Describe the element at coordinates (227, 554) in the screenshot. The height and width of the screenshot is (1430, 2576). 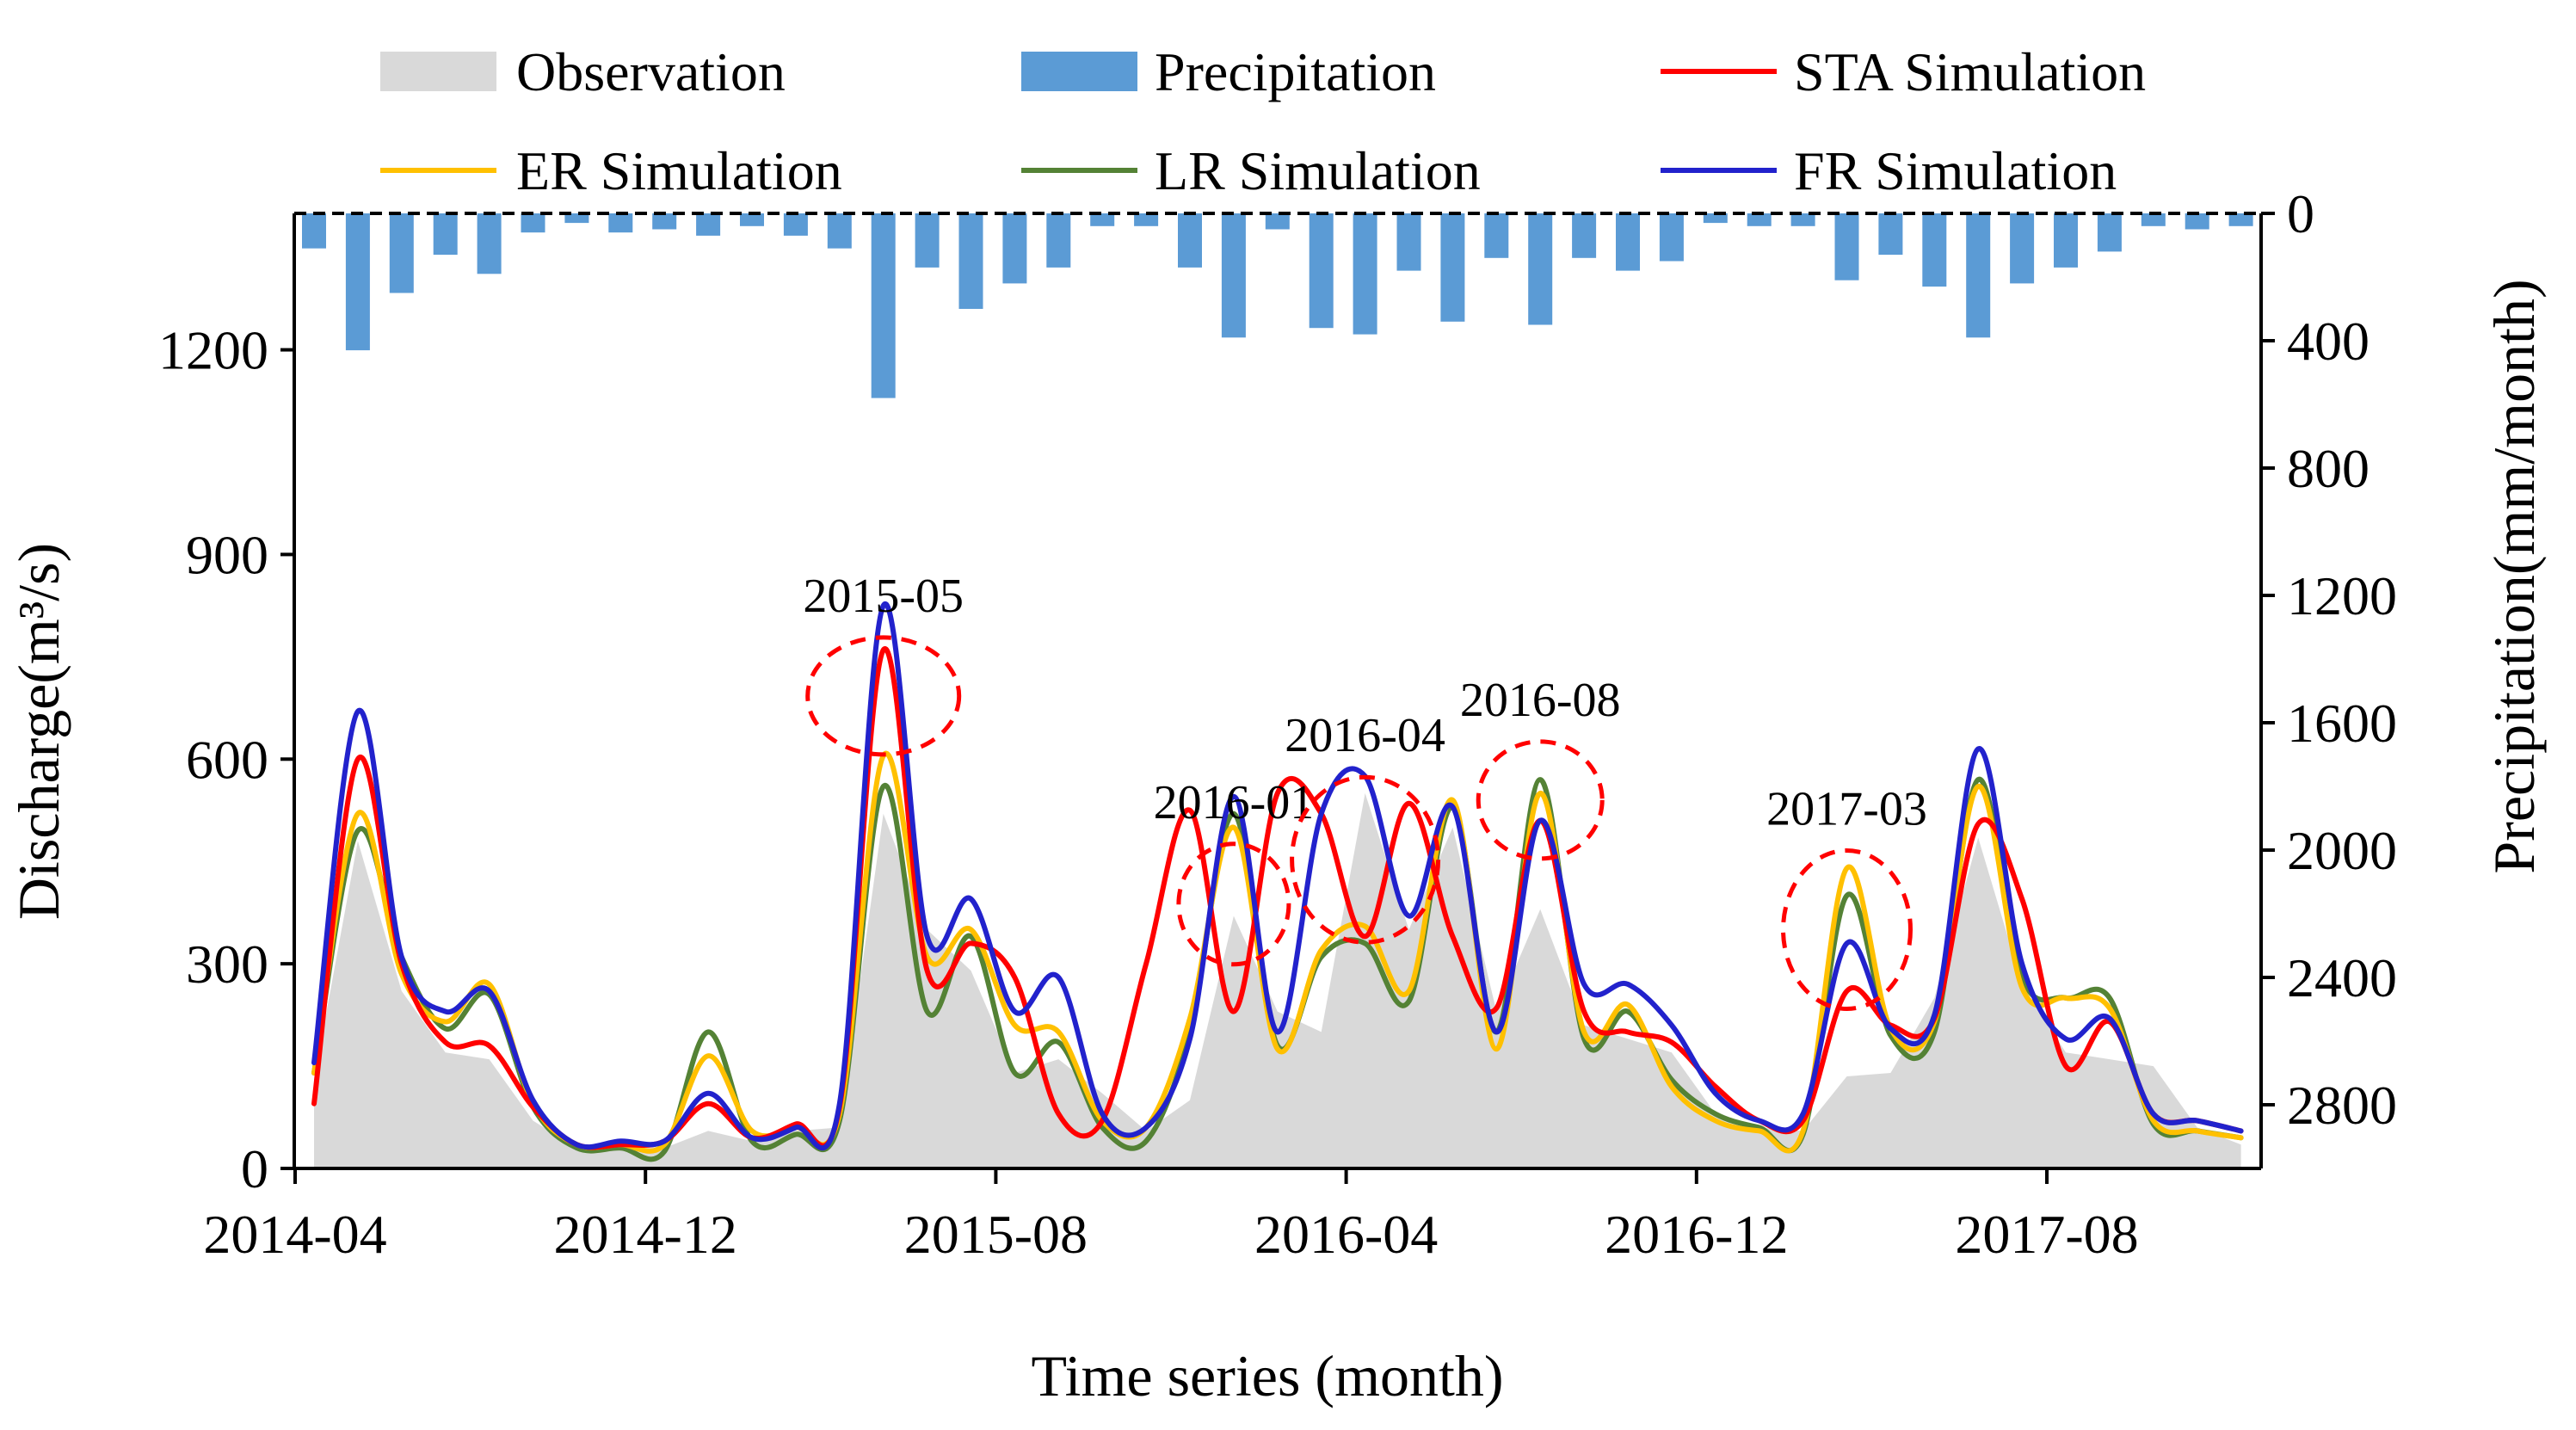
I see `left-tick-label: 900` at that location.